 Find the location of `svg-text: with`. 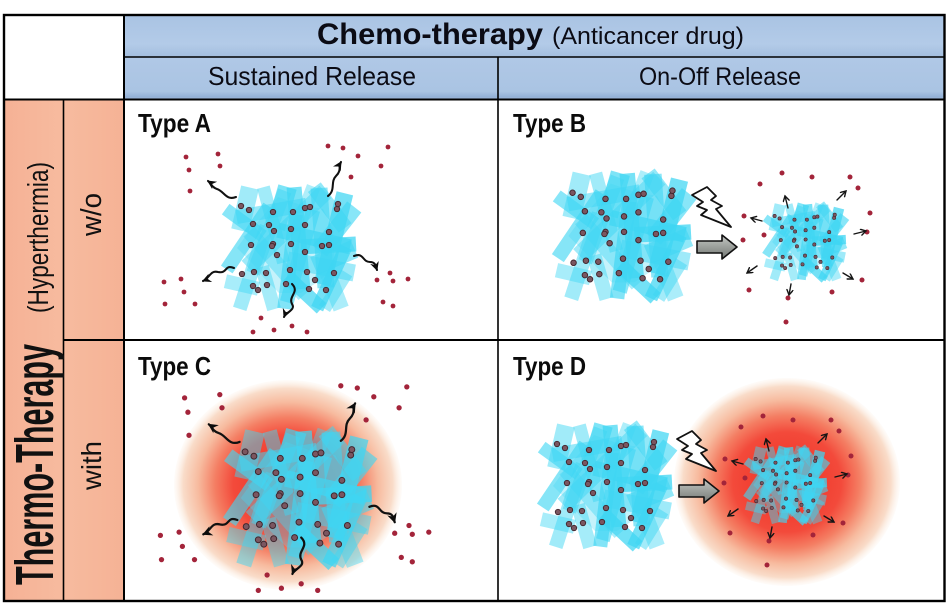

svg-text: with is located at coordinates (91, 466).